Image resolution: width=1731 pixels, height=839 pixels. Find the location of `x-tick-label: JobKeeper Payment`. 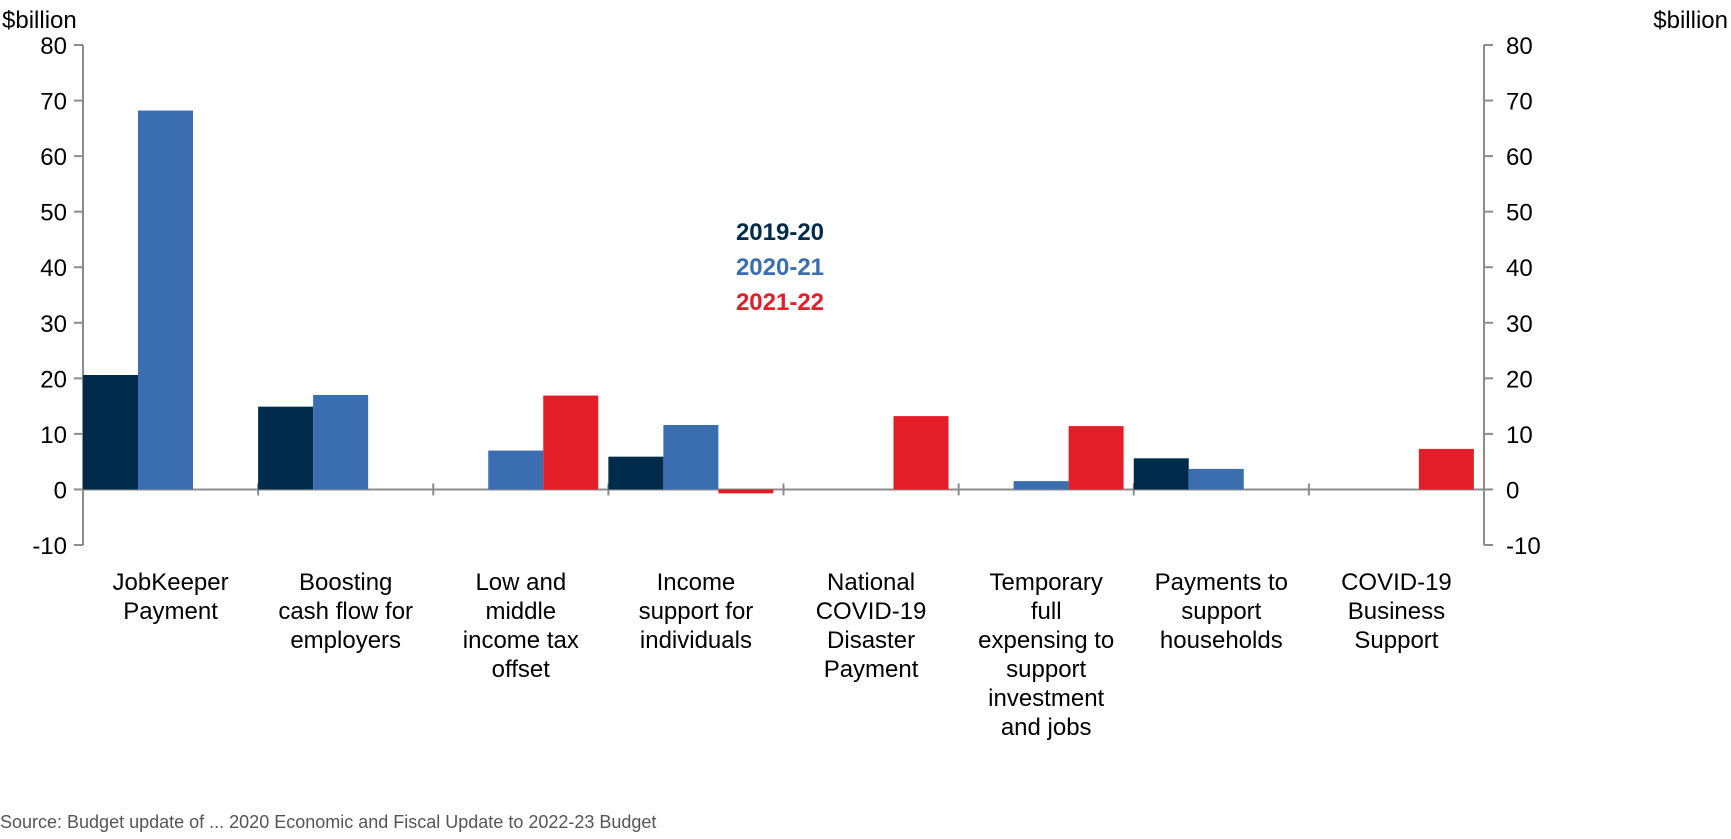

x-tick-label: JobKeeper Payment is located at coordinates (171, 597).